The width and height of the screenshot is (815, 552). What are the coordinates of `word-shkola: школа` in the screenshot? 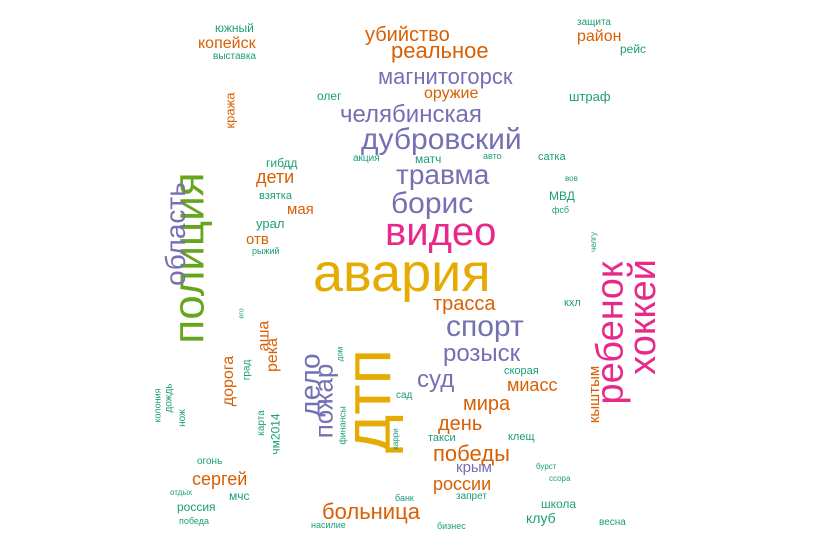 It's located at (559, 504).